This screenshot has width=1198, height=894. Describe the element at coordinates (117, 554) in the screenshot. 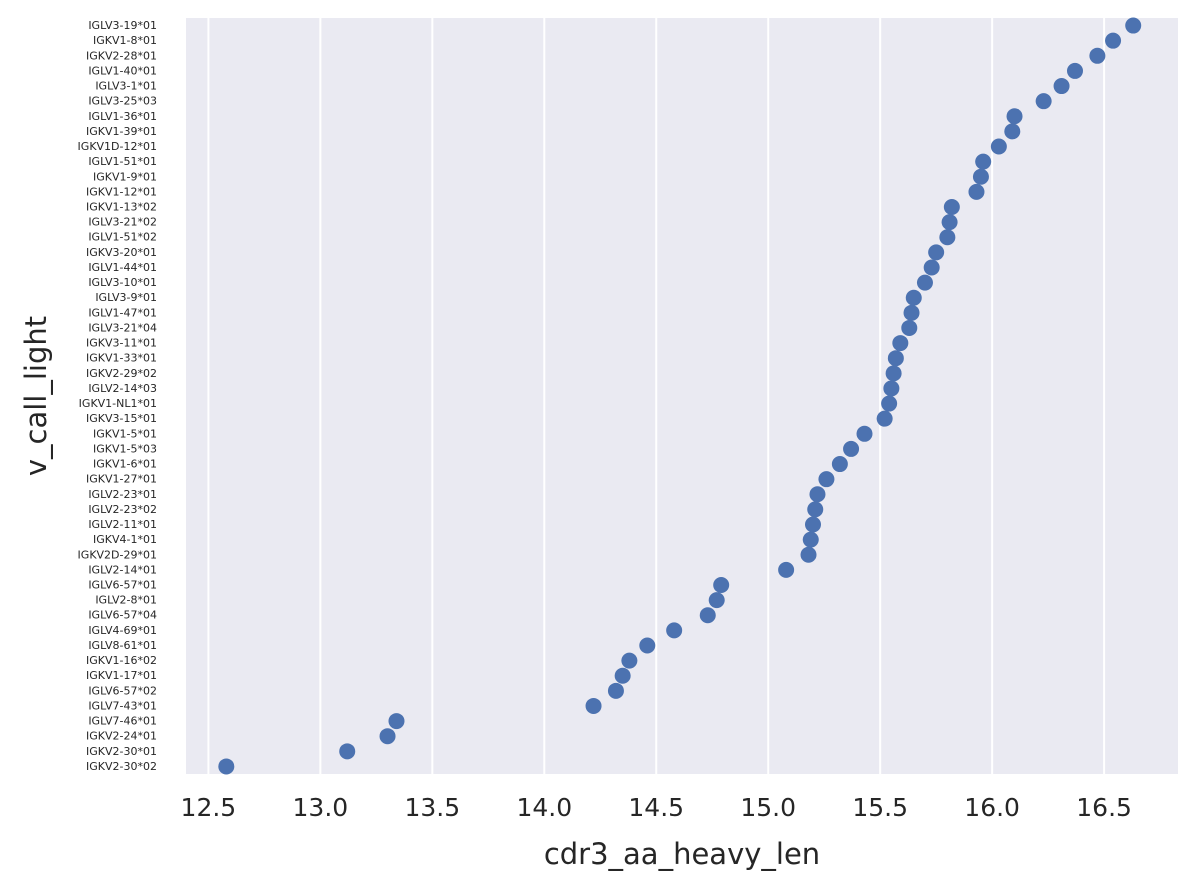

I see `y-tick-label: IGKV2D-29*01` at that location.